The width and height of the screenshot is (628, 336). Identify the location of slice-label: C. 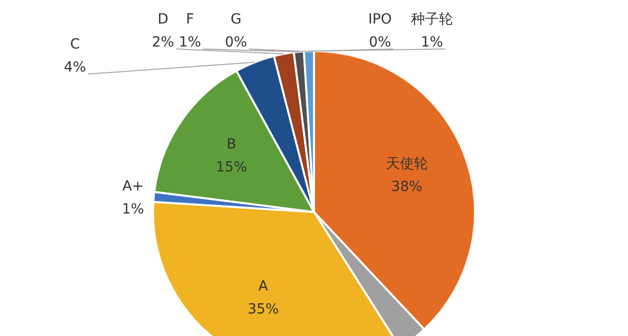
(75, 44).